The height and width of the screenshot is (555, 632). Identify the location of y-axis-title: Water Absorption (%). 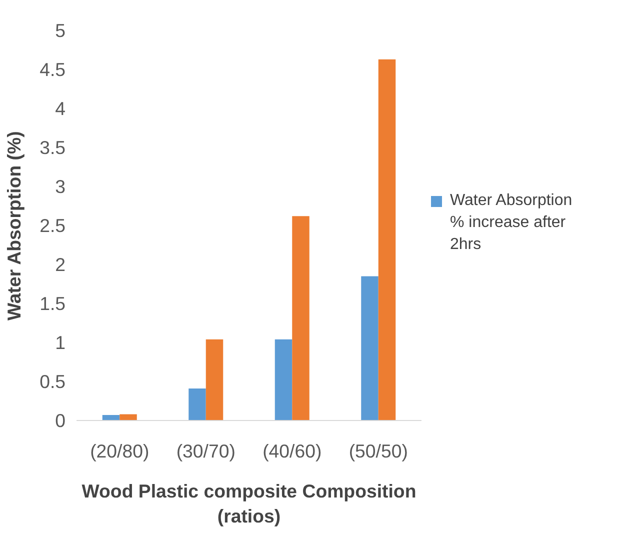
(14, 226).